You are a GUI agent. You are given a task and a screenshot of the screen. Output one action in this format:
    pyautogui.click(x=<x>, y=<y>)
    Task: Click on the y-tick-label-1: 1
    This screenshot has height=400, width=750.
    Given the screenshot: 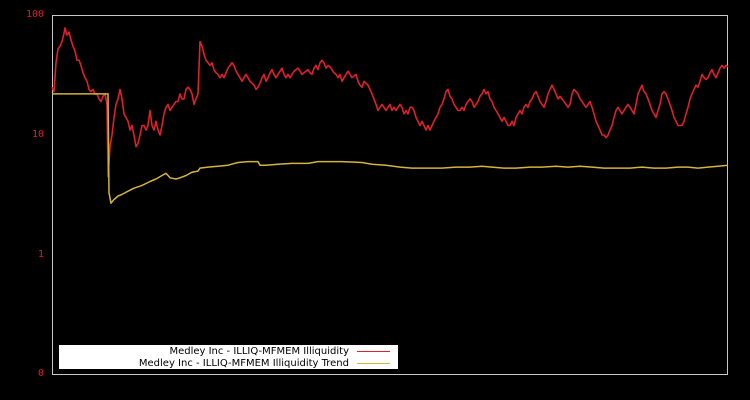 What is the action you would take?
    pyautogui.click(x=40, y=254)
    